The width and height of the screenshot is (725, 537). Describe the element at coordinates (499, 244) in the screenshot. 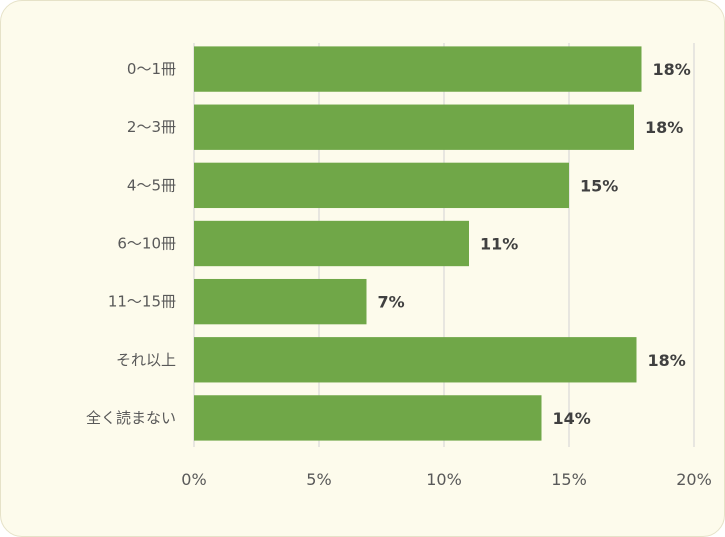

I see `data-label: 11%` at that location.